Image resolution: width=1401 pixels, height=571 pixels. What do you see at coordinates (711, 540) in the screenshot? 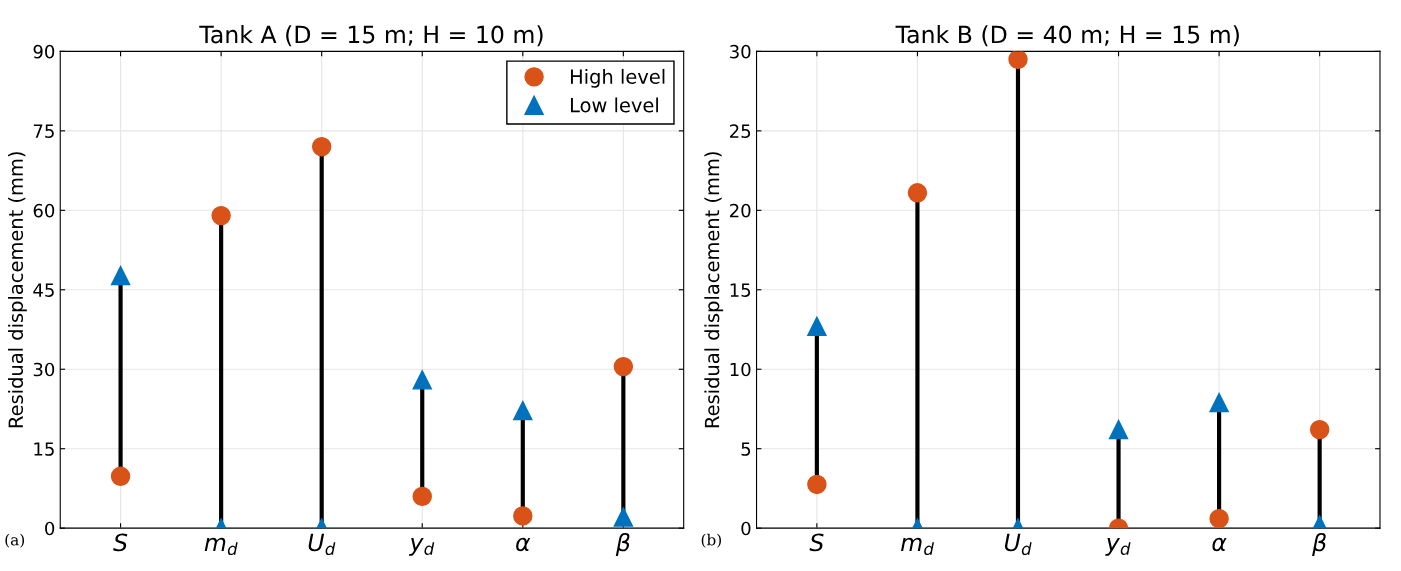
I see `text: (b)` at bounding box center [711, 540].